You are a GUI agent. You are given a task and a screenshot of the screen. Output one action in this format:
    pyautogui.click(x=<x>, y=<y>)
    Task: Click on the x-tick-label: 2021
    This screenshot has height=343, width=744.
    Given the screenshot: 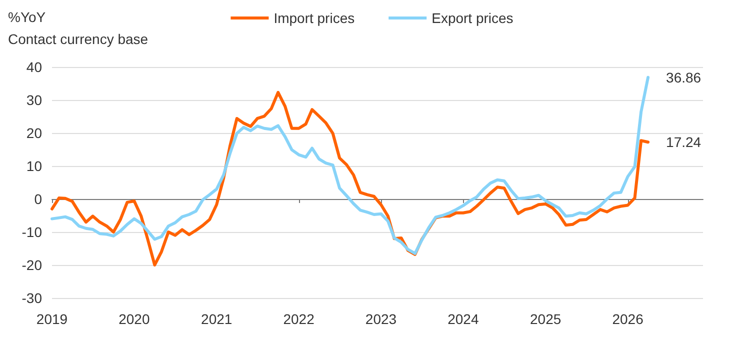 What is the action you would take?
    pyautogui.click(x=216, y=319)
    